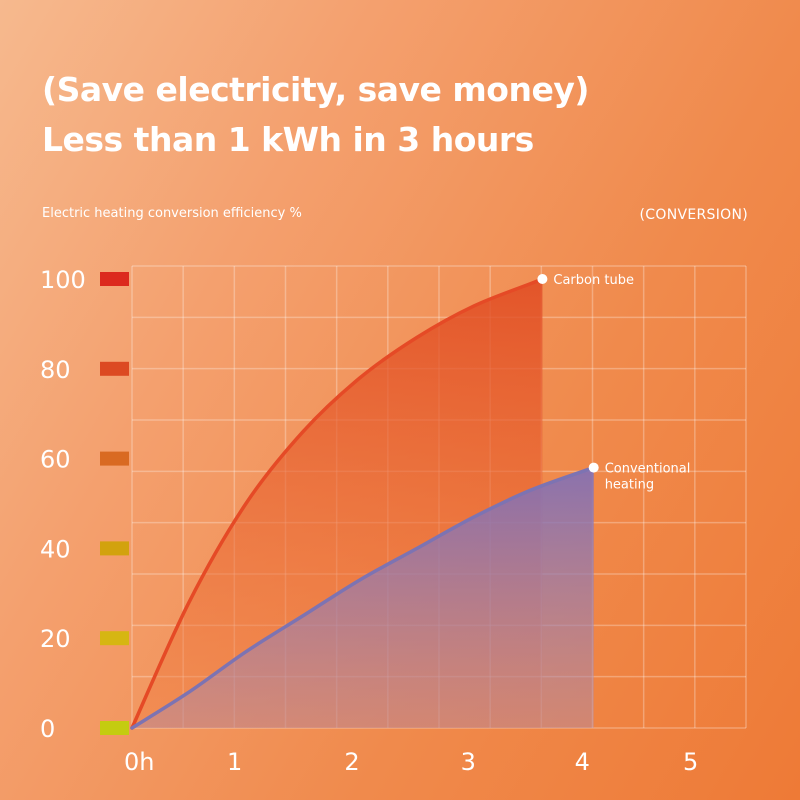 The height and width of the screenshot is (800, 800). What do you see at coordinates (542, 279) in the screenshot?
I see `carbon-tube-end-point` at bounding box center [542, 279].